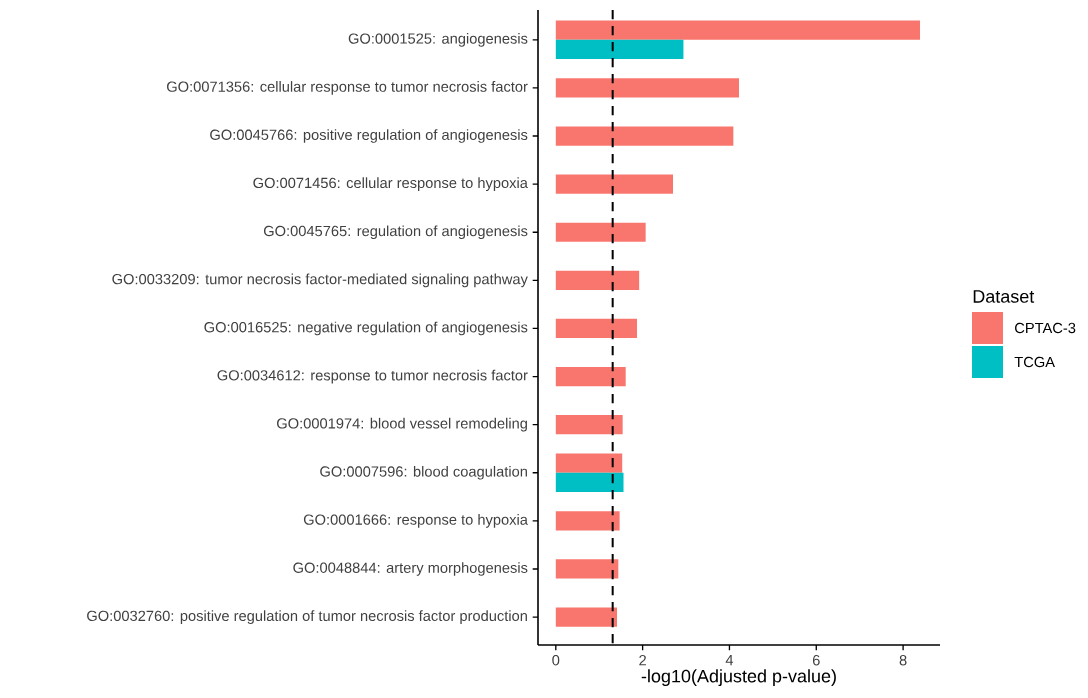  What do you see at coordinates (729, 660) in the screenshot?
I see `x-tick-label: 4` at bounding box center [729, 660].